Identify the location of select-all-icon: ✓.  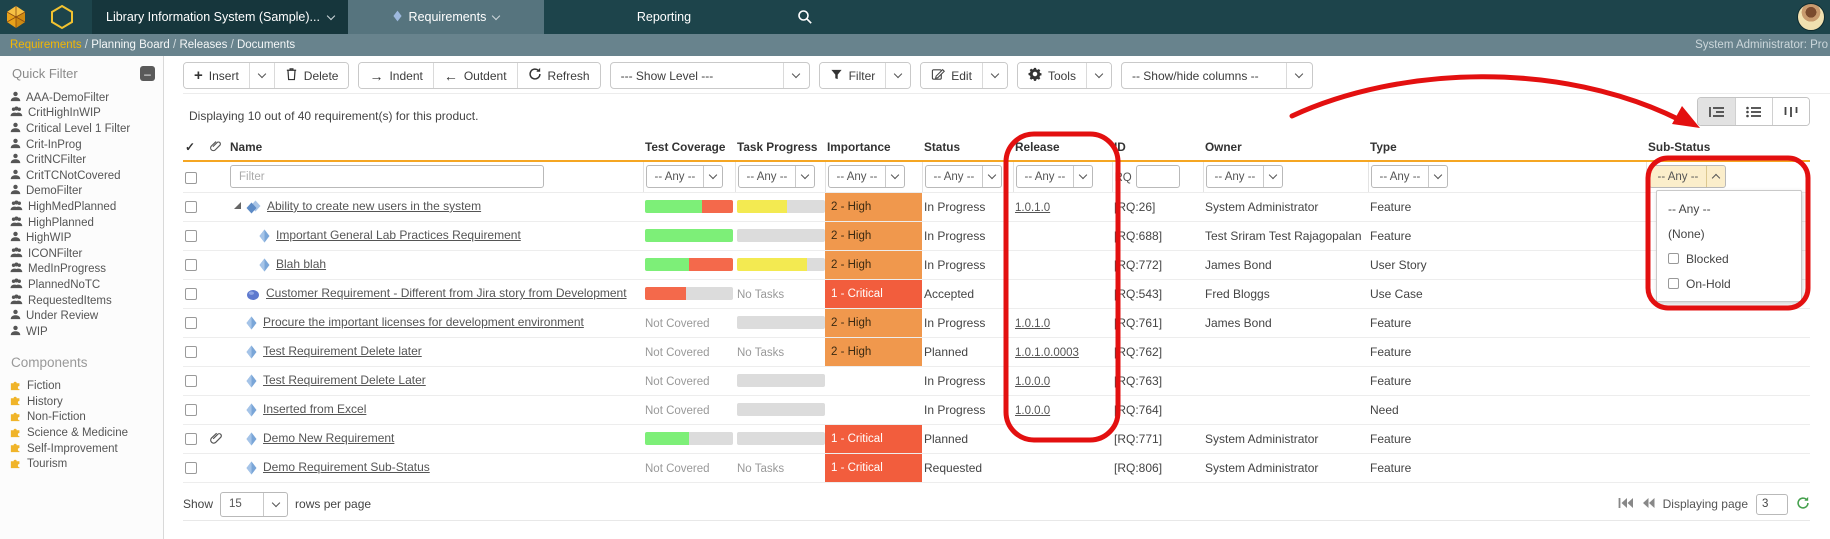
(195, 148).